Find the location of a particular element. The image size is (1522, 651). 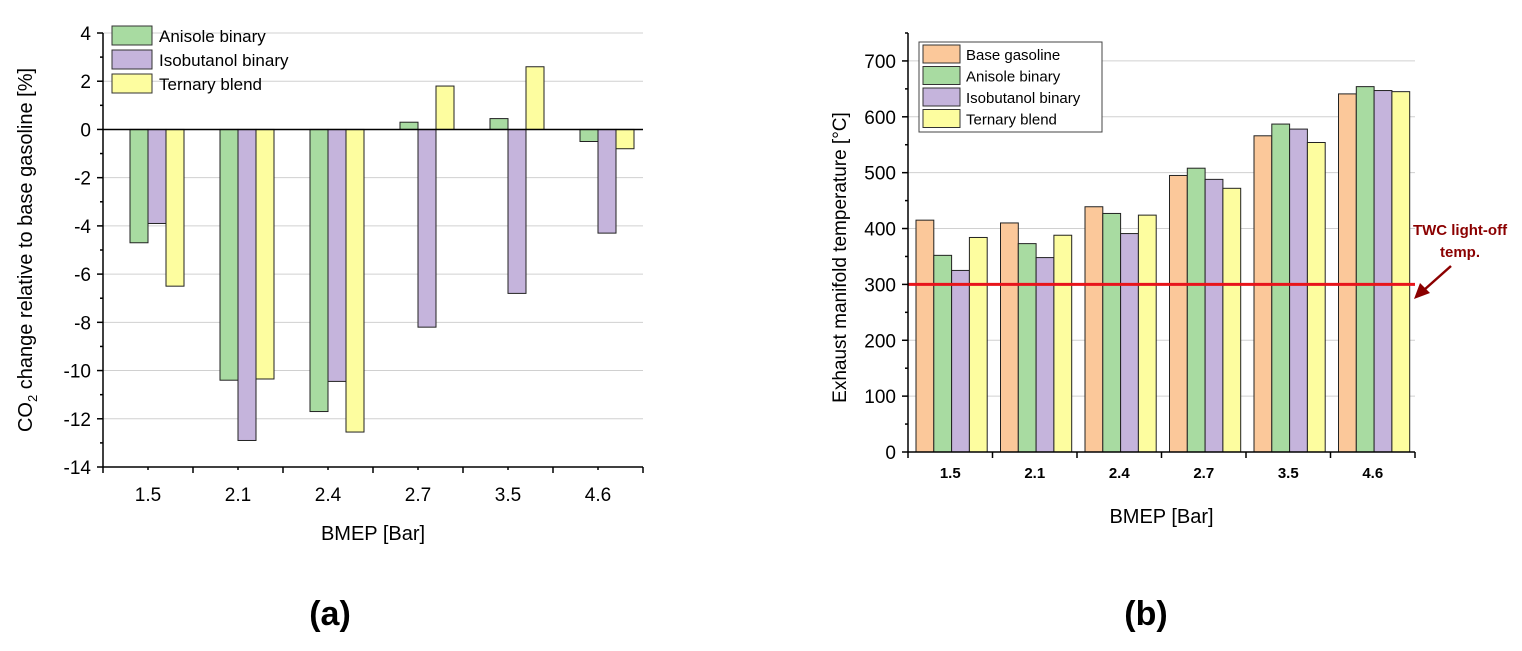

b-panel-label: (b) is located at coordinates (1145, 614).